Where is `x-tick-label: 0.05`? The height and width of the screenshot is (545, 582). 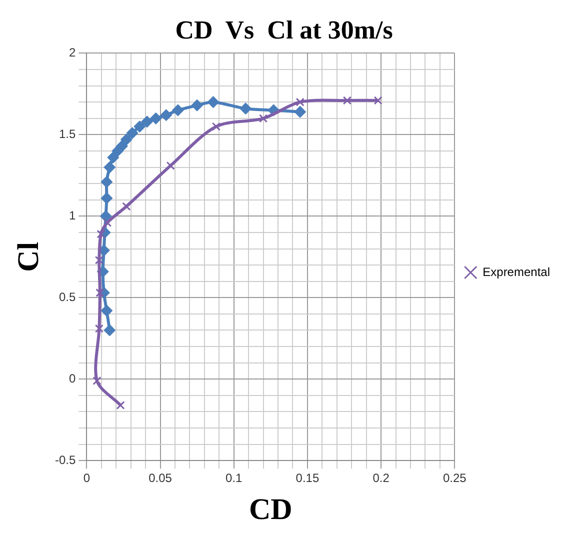
x-tick-label: 0.05 is located at coordinates (160, 478).